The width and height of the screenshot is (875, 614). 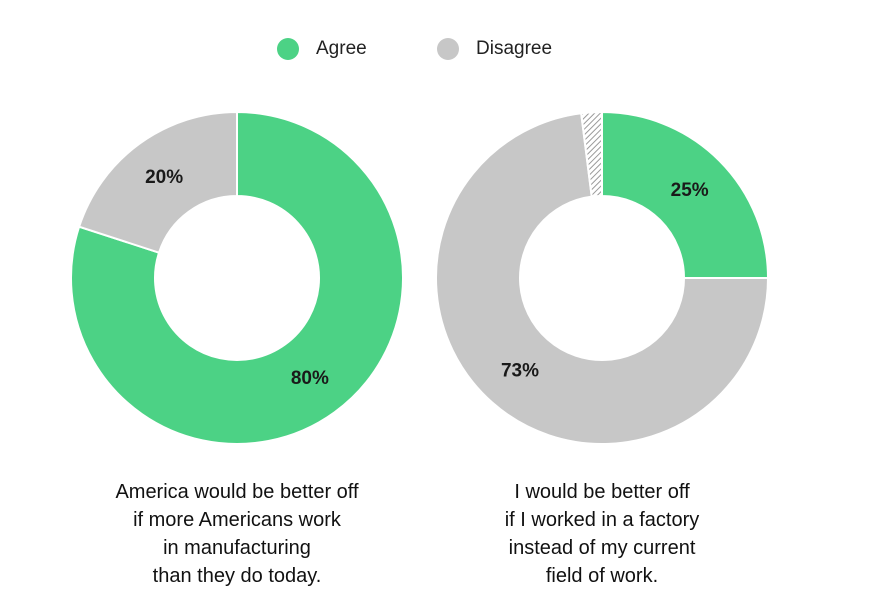 I want to click on data-label-agree: 25%, so click(x=690, y=190).